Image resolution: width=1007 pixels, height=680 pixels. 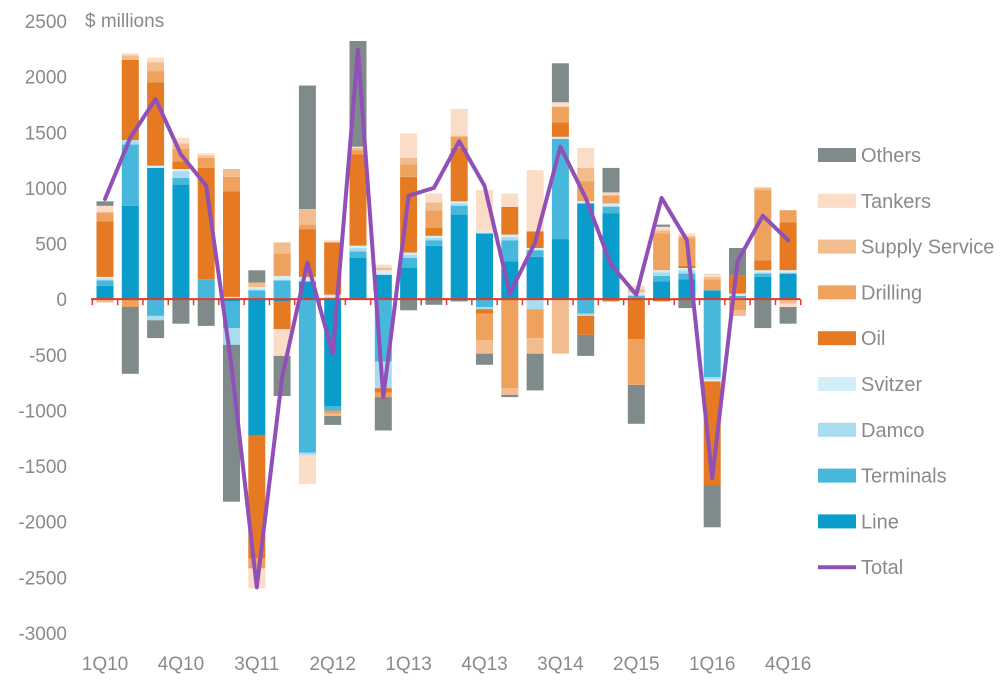 What do you see at coordinates (447, 664) in the screenshot?
I see `x-axis: 1Q10 4Q10 3Q11 2Q12 1Q13 4Q13 3Q14 2Q15 1Q16 4Q16` at bounding box center [447, 664].